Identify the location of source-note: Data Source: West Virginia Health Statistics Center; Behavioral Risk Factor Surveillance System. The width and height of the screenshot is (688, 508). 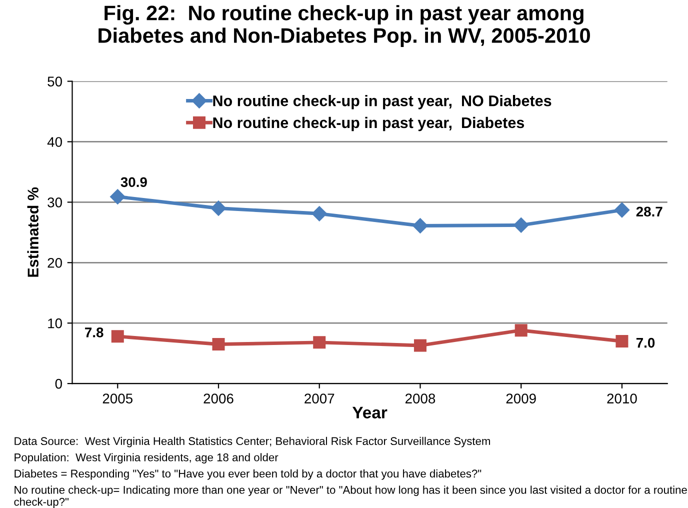
(252, 442).